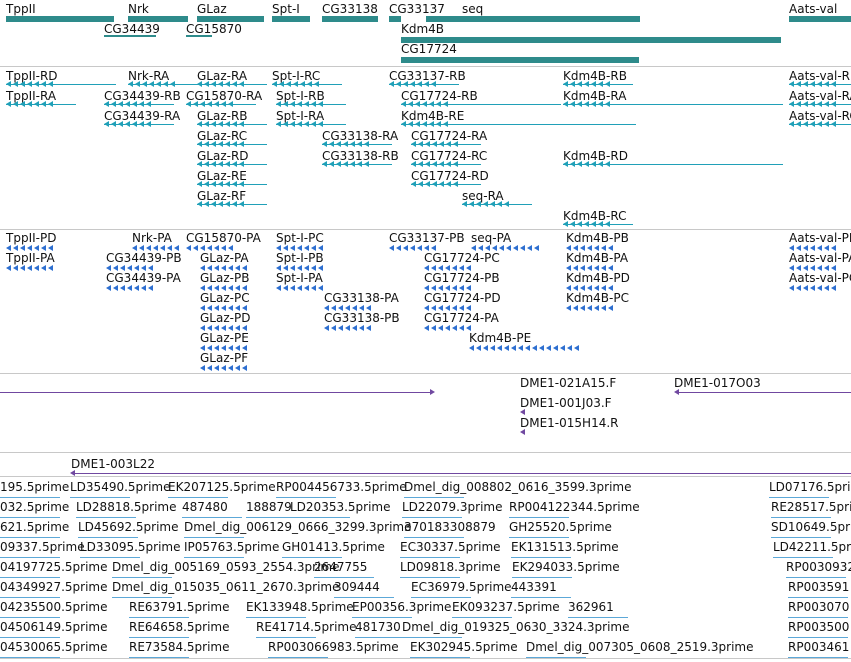 The width and height of the screenshot is (851, 662). Describe the element at coordinates (130, 547) in the screenshot. I see `est-label: LD33095.5prime` at that location.